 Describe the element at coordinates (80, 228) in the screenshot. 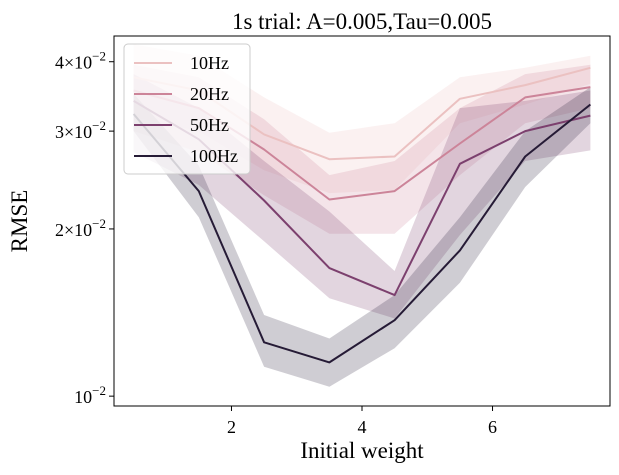

I see `y-tick-label: 2×10⁻²` at that location.